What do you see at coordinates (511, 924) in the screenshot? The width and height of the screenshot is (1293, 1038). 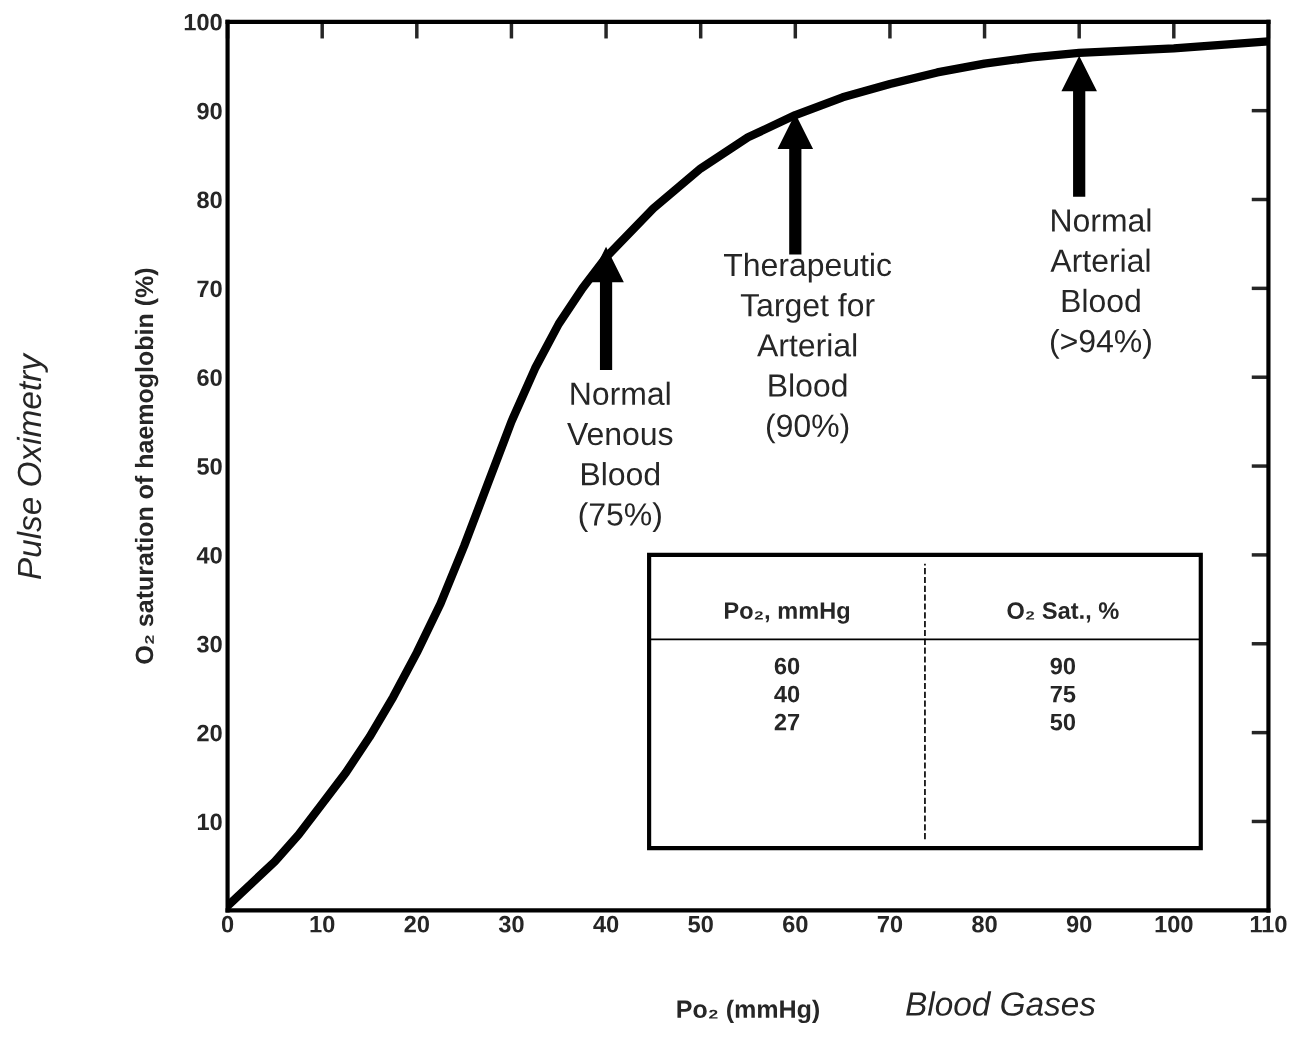 I see `x-tick-label: 30` at bounding box center [511, 924].